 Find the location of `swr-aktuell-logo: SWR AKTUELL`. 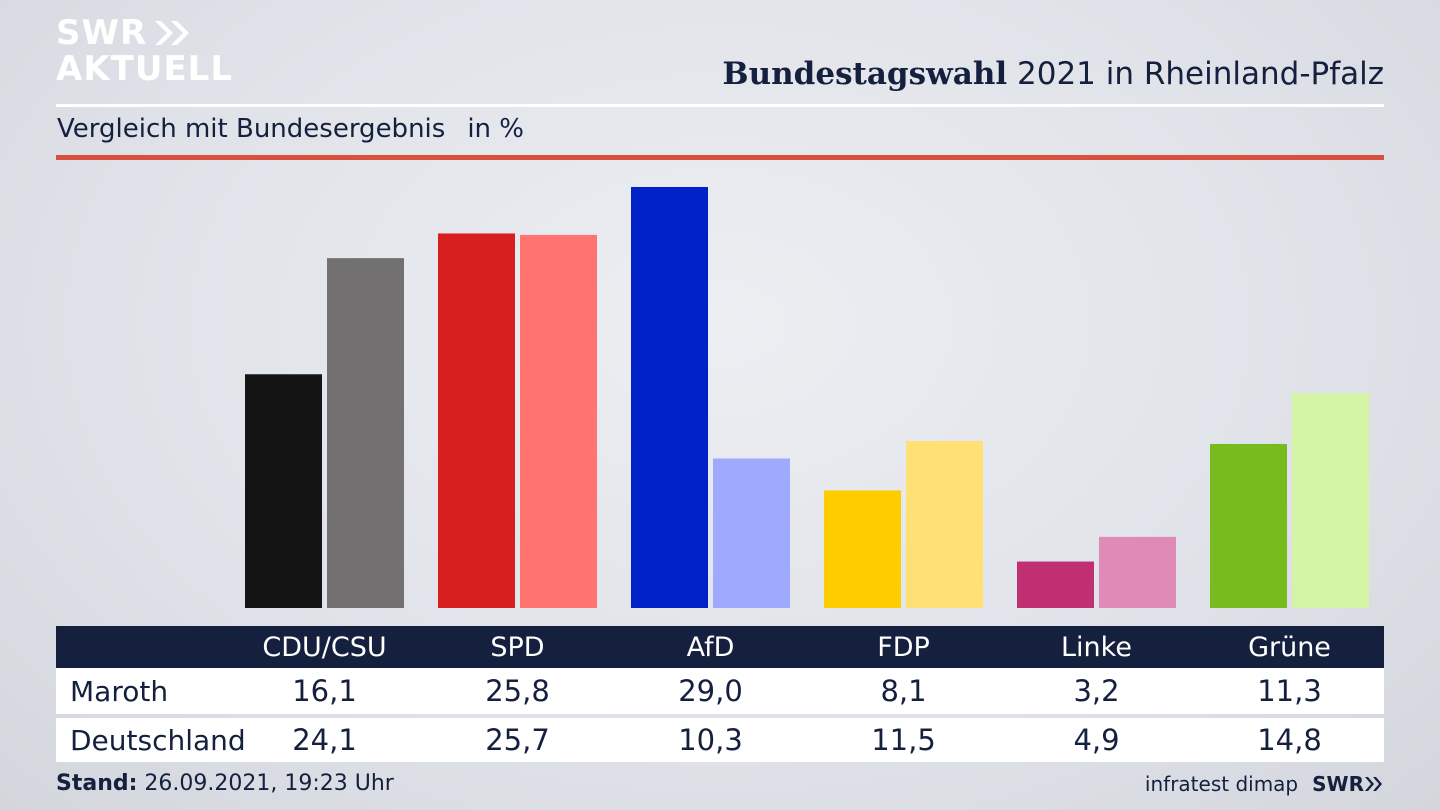

swr-aktuell-logo: SWR AKTUELL is located at coordinates (144, 51).